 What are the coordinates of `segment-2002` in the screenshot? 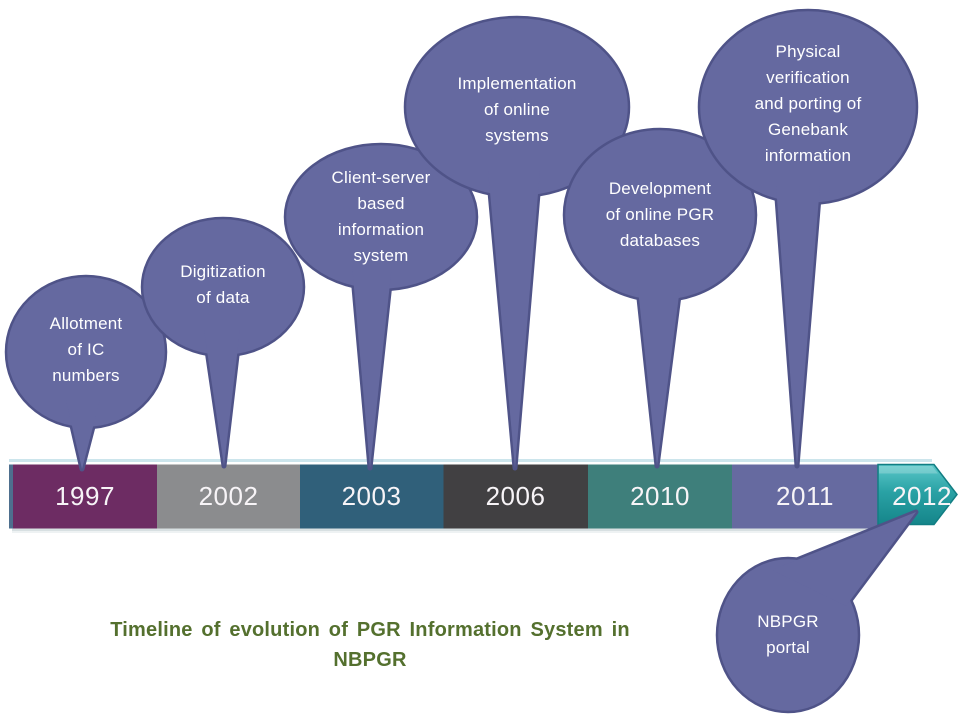 It's located at (228, 496).